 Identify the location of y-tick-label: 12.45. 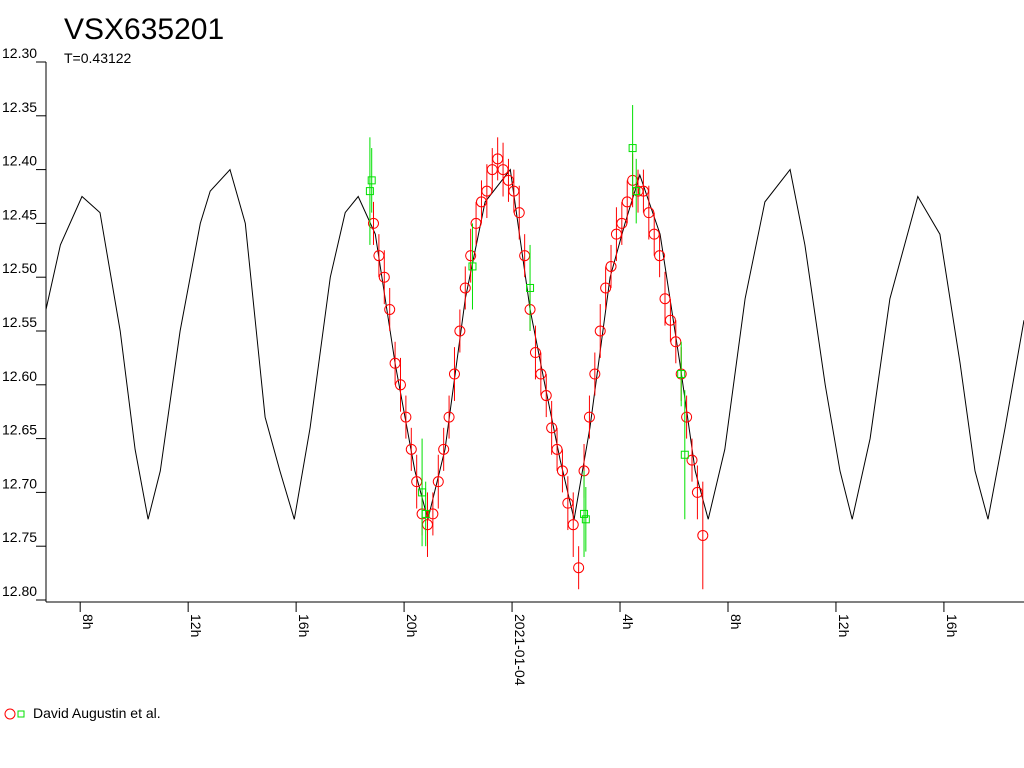
(19, 214).